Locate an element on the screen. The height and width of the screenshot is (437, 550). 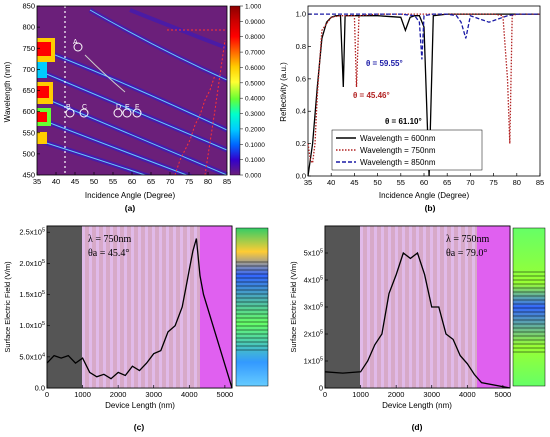
inset-layers-c is located at coordinates (252, 306).